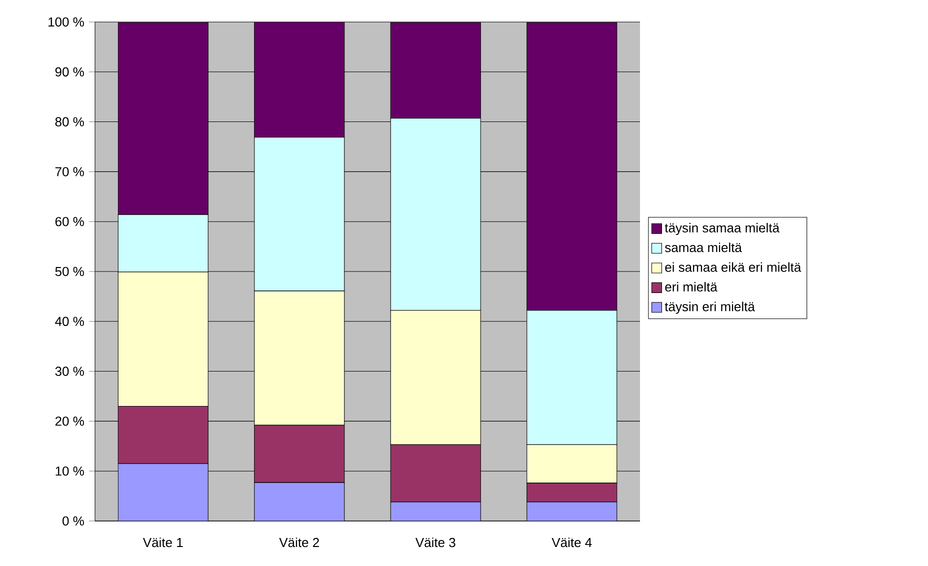 Image resolution: width=928 pixels, height=566 pixels. I want to click on legend-label: täysin eri mieltä, so click(709, 308).